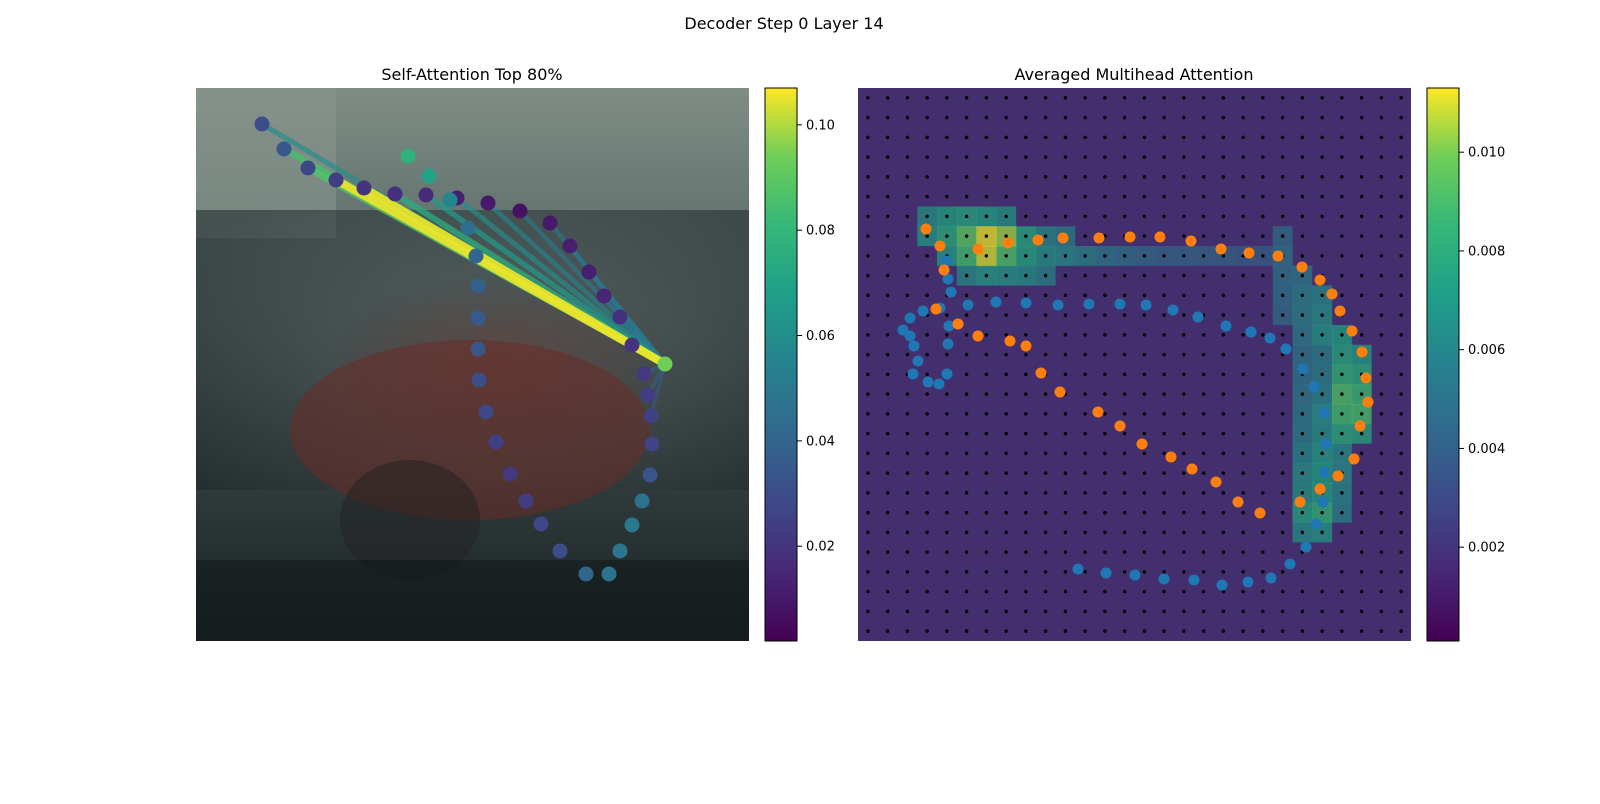  Describe the element at coordinates (1147, 371) in the screenshot. I see `orange-points` at that location.